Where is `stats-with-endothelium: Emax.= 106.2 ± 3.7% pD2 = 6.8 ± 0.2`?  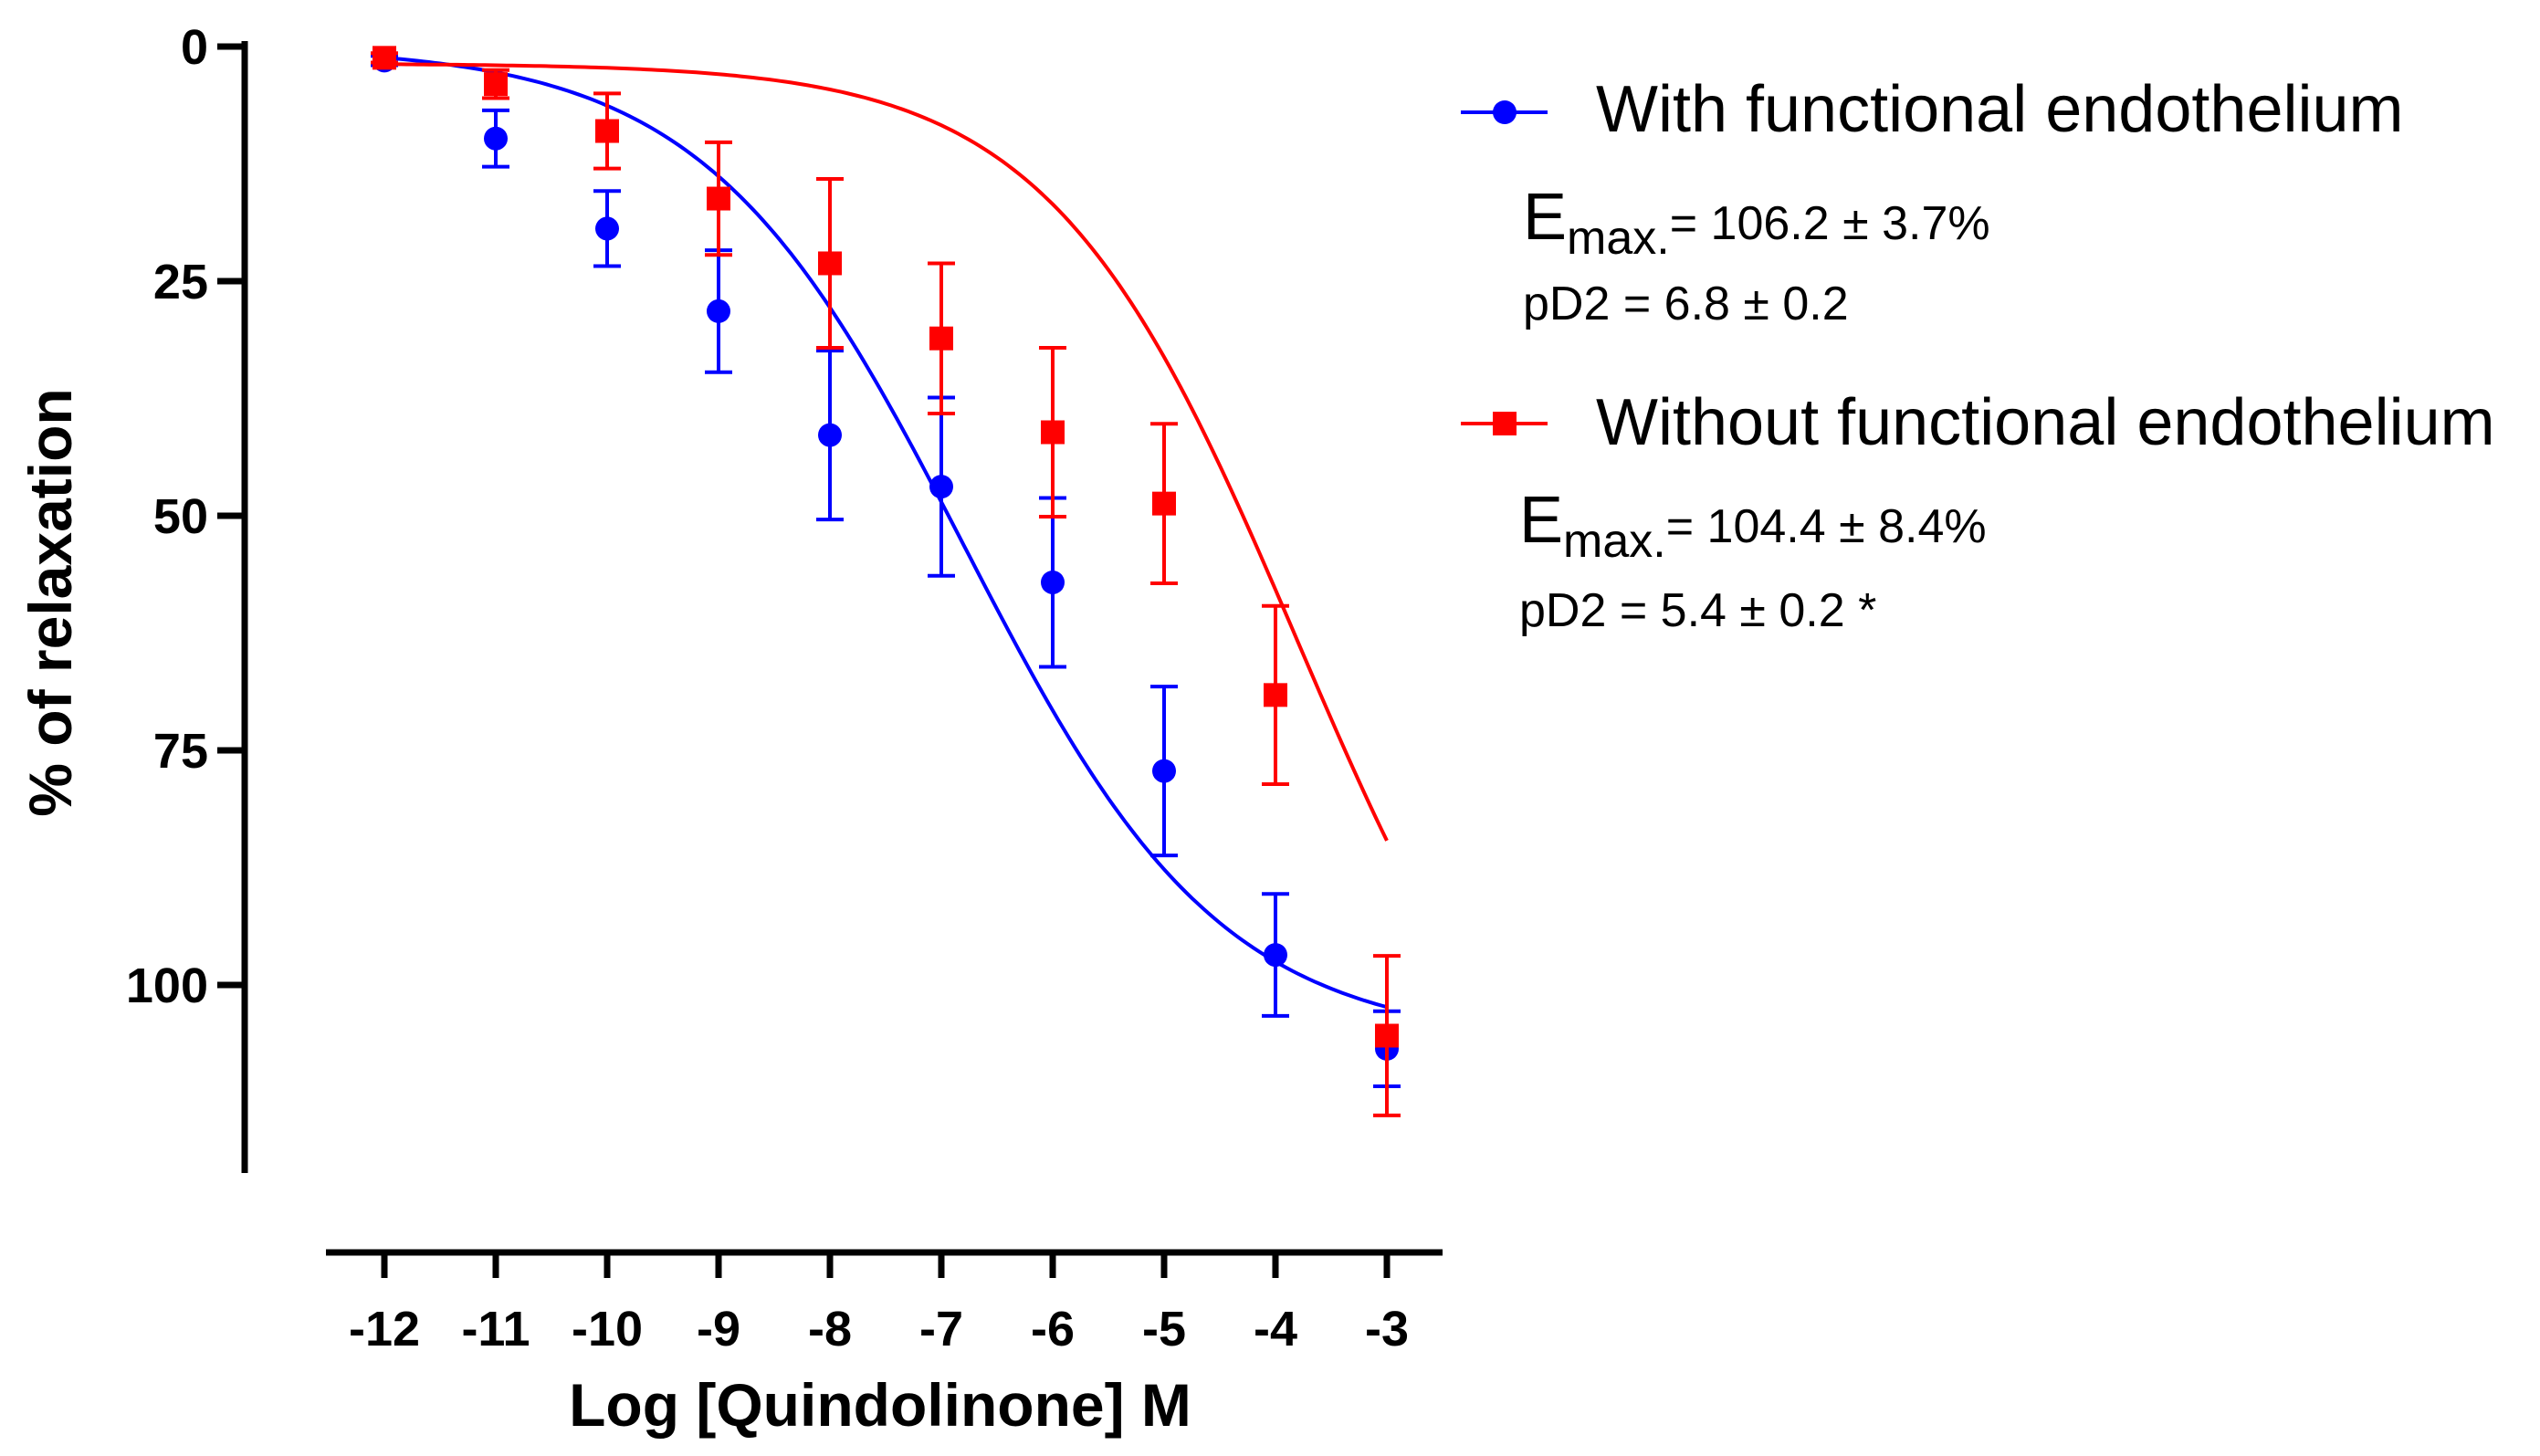
stats-with-endothelium: Emax.= 106.2 ± 3.7% pD2 = 6.8 ± 0.2 is located at coordinates (1756, 256).